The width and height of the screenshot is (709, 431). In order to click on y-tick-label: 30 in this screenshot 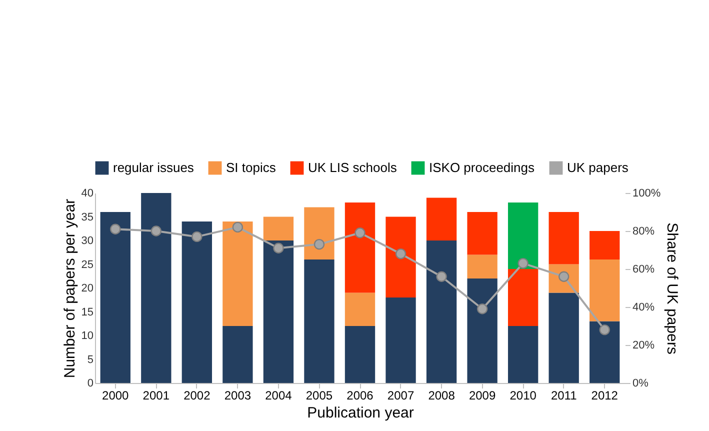, I will do `click(87, 241)`.